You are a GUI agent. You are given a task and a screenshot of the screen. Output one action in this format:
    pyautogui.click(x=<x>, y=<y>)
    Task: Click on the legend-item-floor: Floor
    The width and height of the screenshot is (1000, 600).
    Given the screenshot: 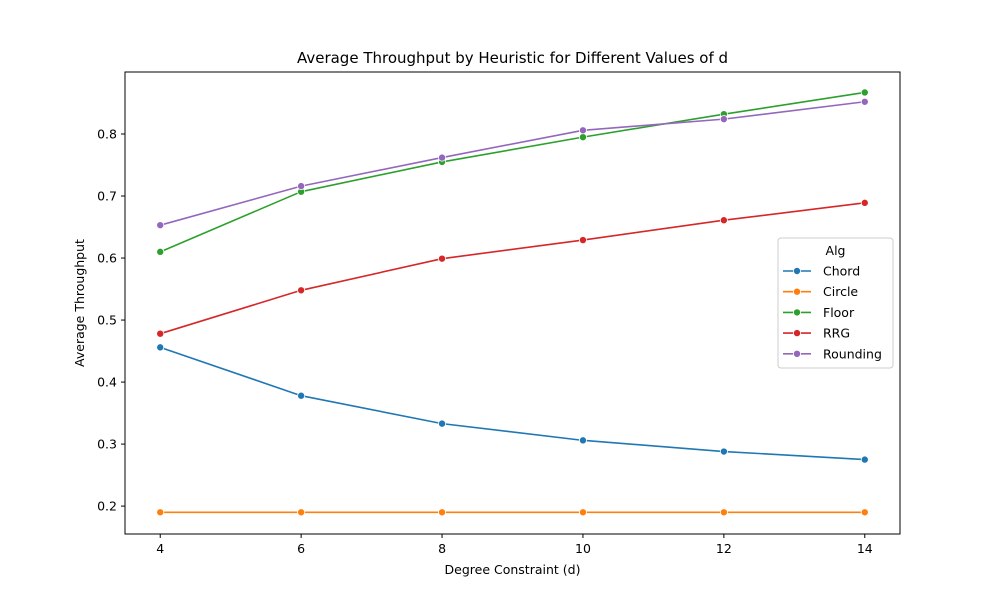 What is the action you would take?
    pyautogui.click(x=819, y=312)
    